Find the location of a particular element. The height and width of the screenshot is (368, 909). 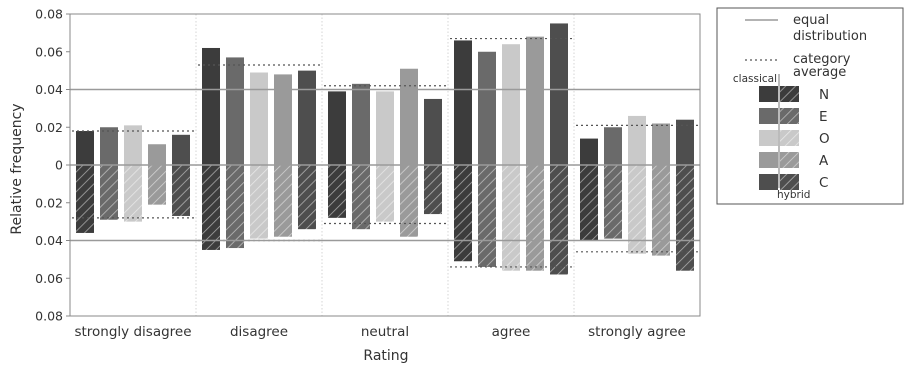

legend-swatch-hybrid-C is located at coordinates (789, 182).